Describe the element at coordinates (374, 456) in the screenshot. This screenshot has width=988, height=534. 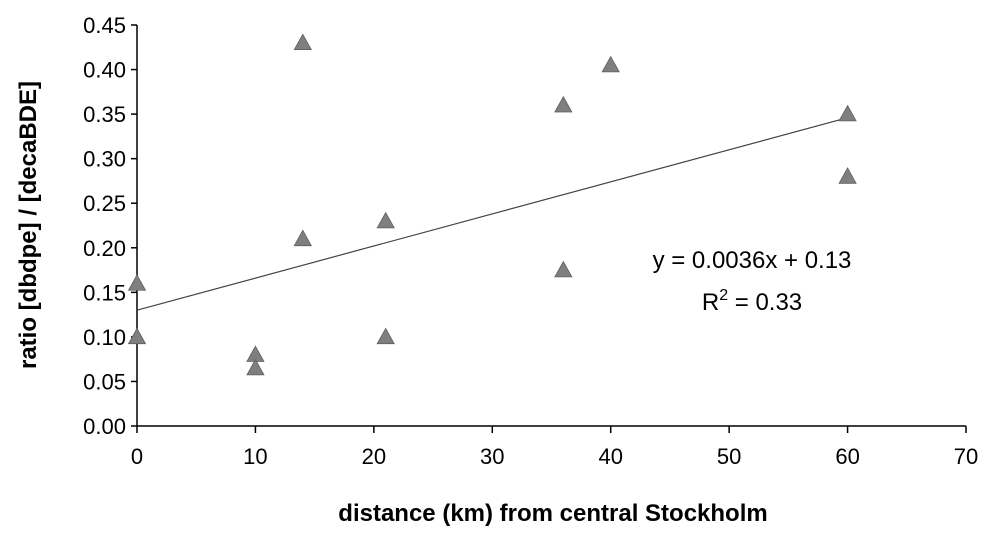
I see `x-tick-label: 20` at that location.